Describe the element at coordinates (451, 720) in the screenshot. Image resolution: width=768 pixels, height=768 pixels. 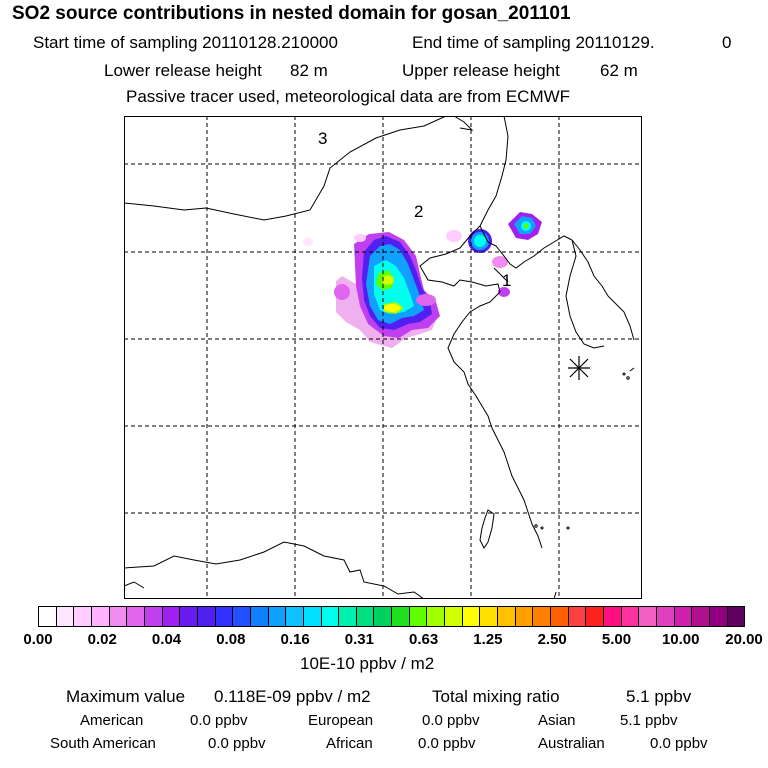
I see `region-value-european: 0.0 ppbv` at that location.